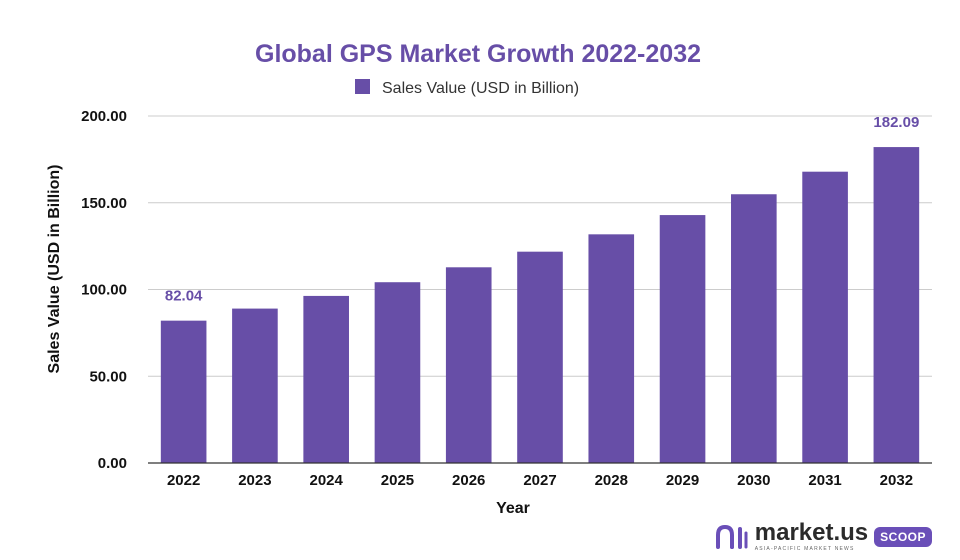  What do you see at coordinates (753, 480) in the screenshot?
I see `x-tick-label: 2030` at bounding box center [753, 480].